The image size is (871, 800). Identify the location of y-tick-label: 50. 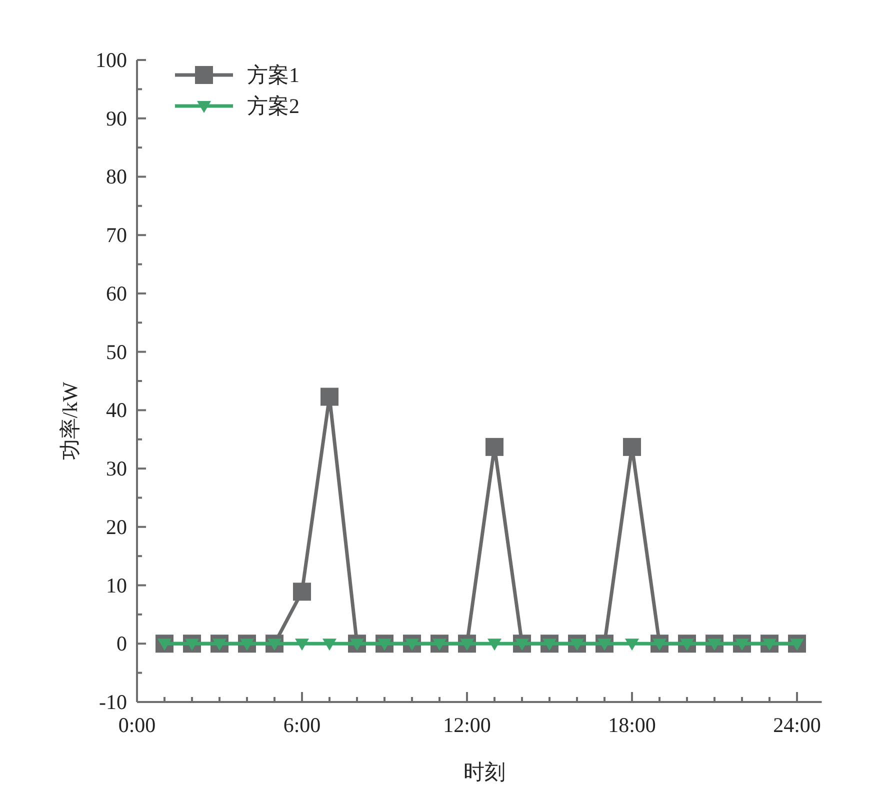
(116, 352).